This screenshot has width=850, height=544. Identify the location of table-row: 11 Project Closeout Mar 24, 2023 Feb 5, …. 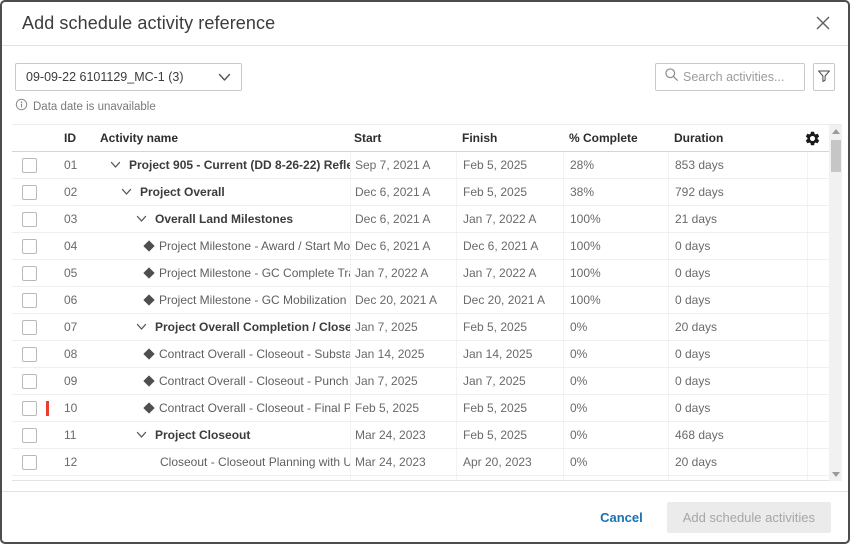
(427, 435).